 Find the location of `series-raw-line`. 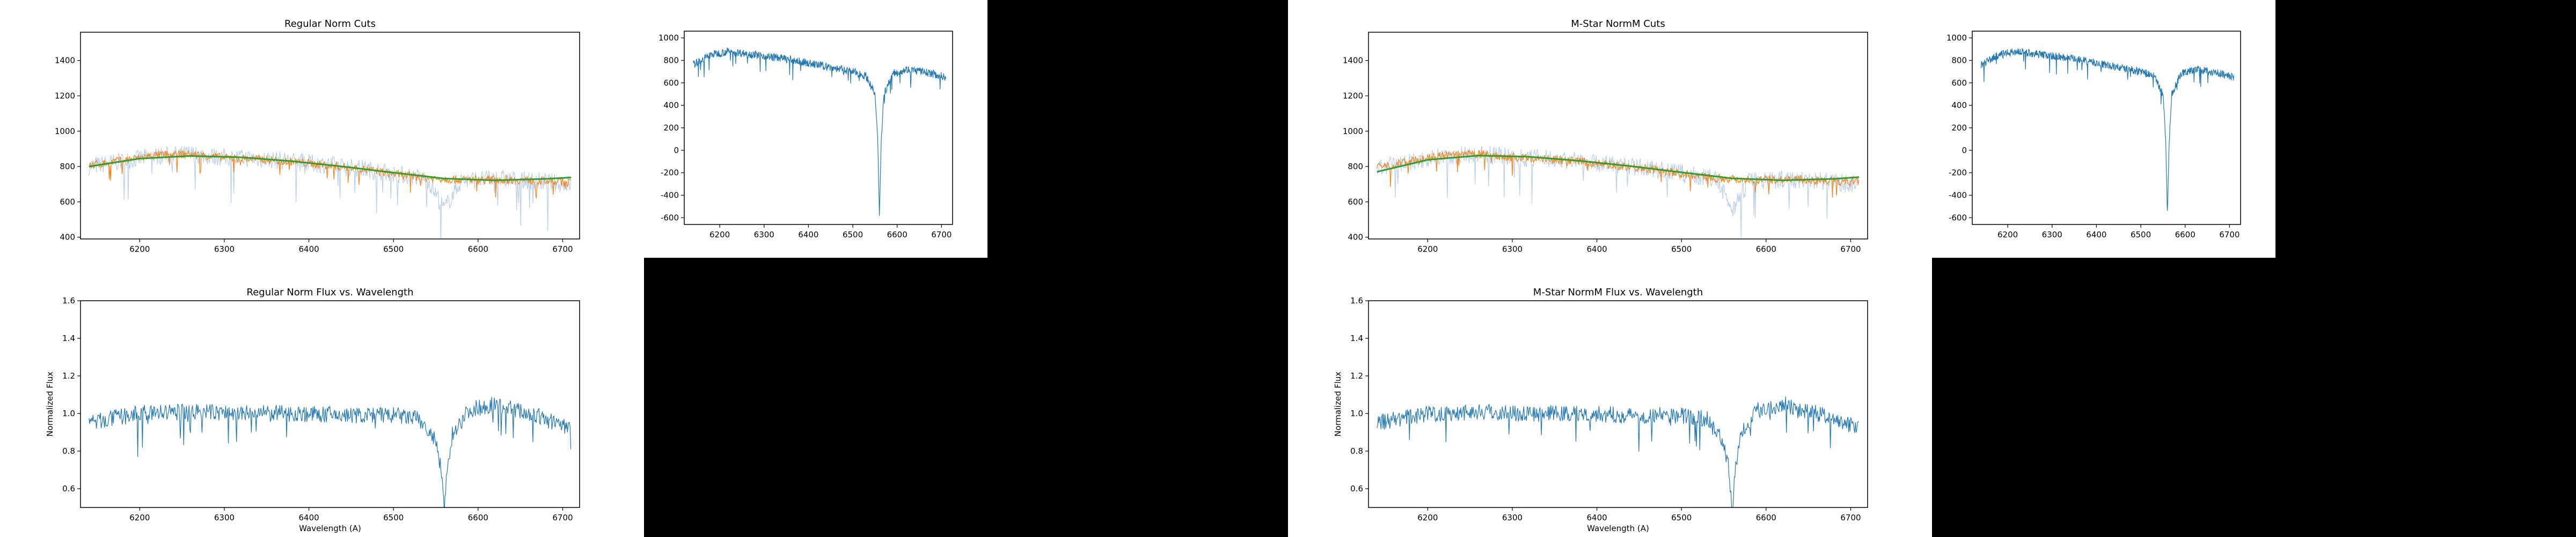

series-raw-line is located at coordinates (1618, 192).